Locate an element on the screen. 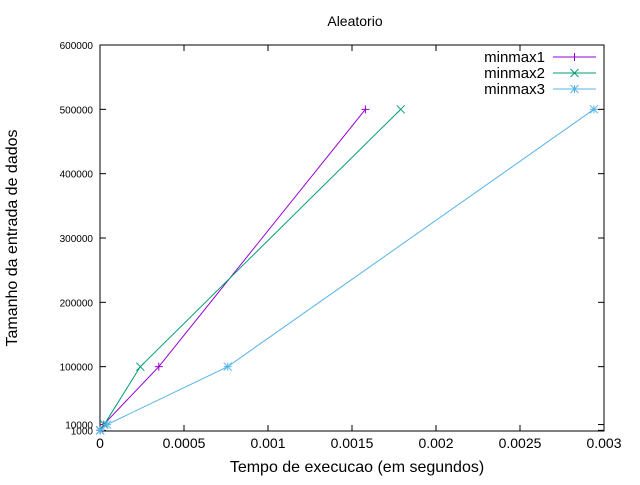  x-tick-label: 0.001 is located at coordinates (267, 443).